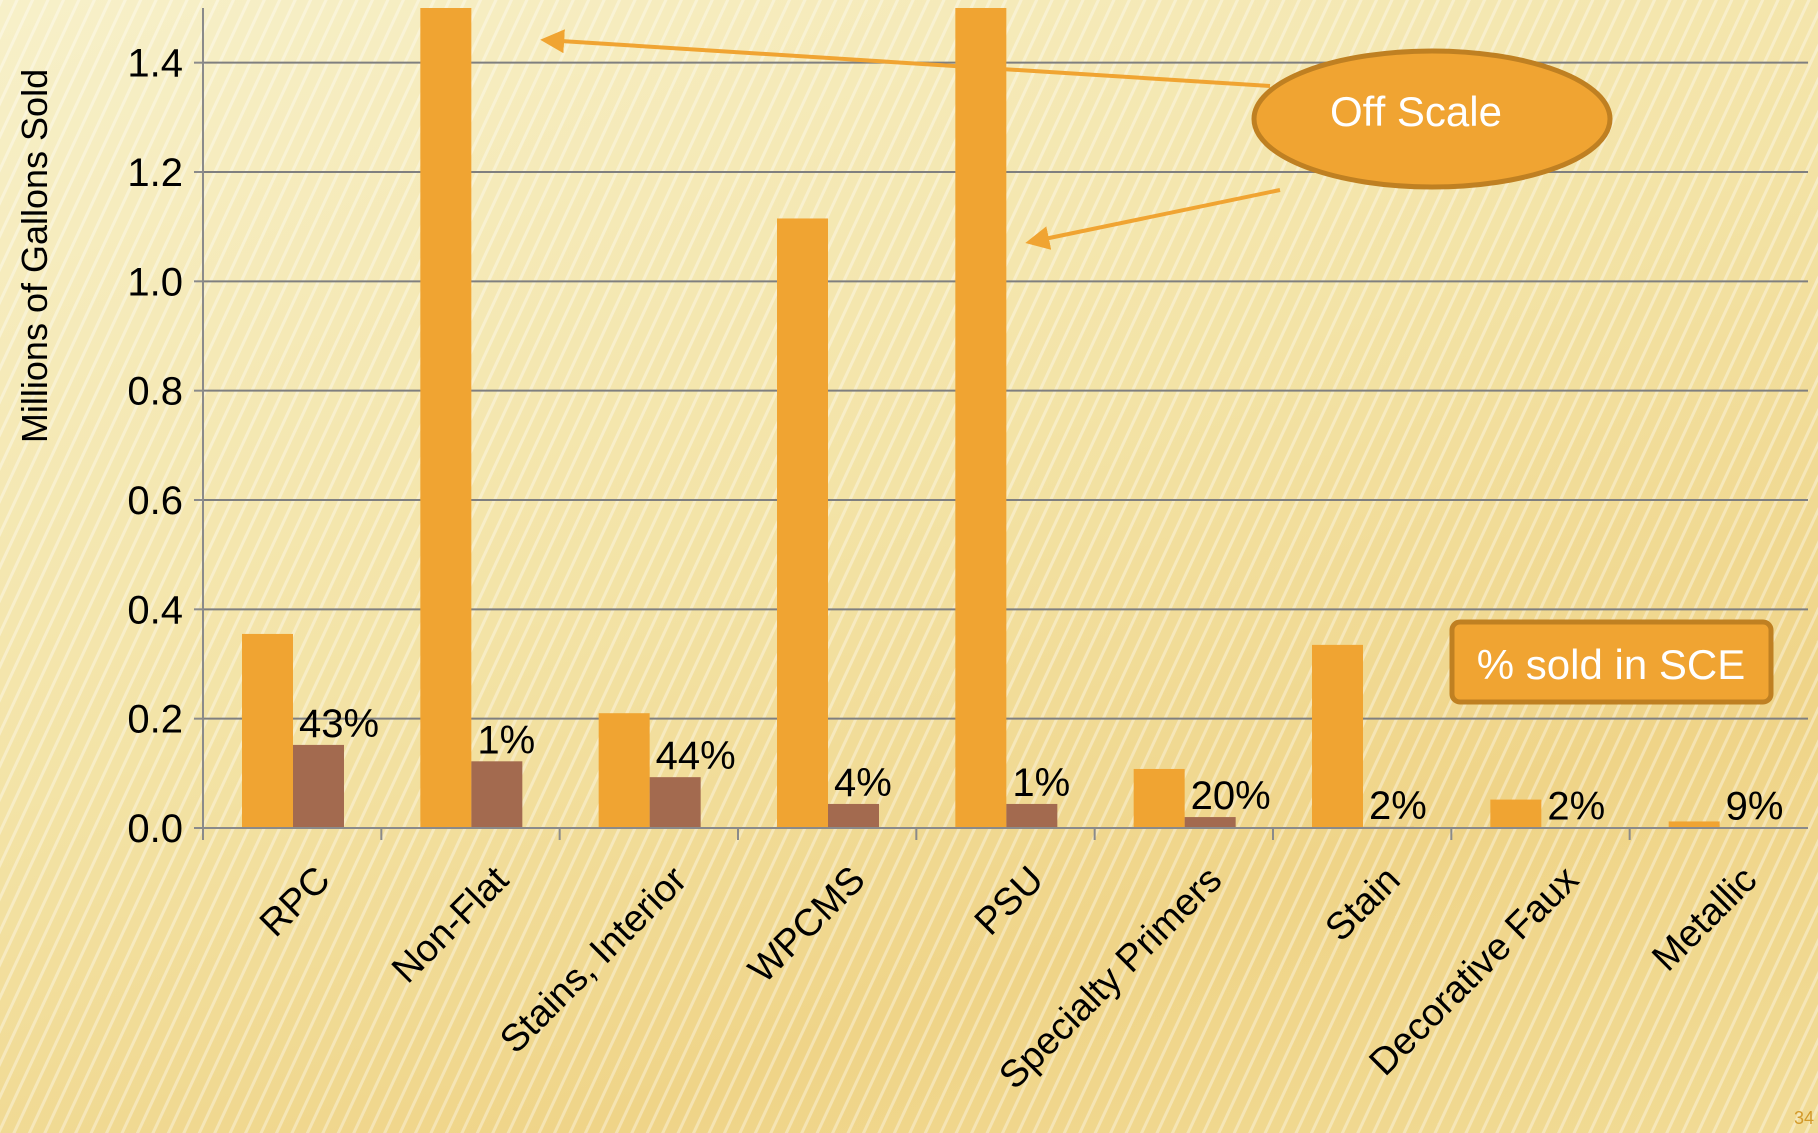  I want to click on y-tick-label: 0.6, so click(155, 501).